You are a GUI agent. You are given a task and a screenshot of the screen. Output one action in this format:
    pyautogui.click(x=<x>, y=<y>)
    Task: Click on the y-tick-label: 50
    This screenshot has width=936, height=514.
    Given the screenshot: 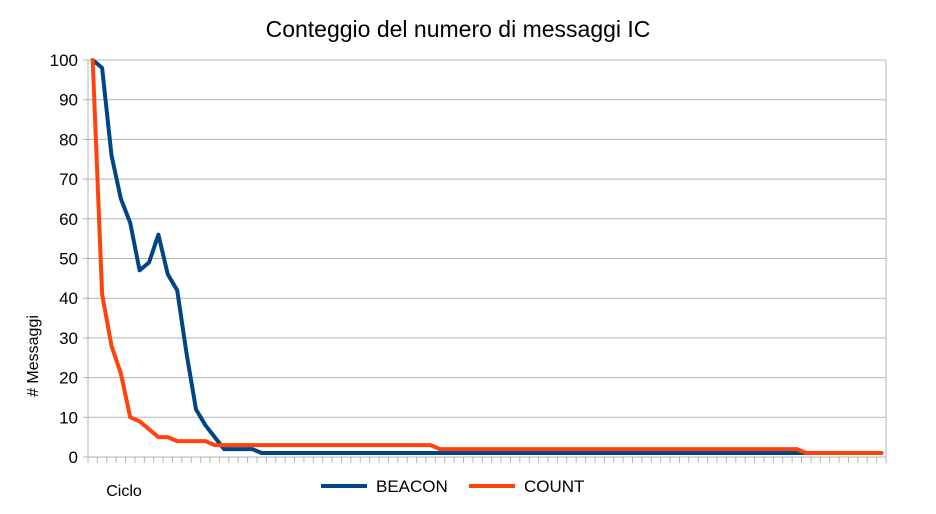 What is the action you would take?
    pyautogui.click(x=68, y=259)
    